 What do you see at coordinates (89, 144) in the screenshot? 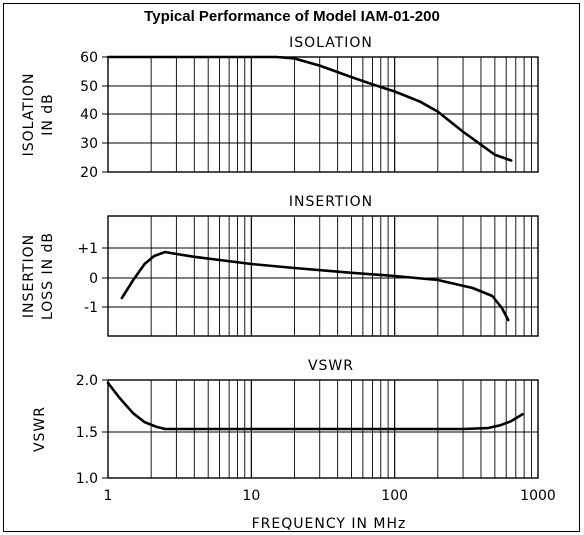
I see `y-tick-label: 30` at bounding box center [89, 144].